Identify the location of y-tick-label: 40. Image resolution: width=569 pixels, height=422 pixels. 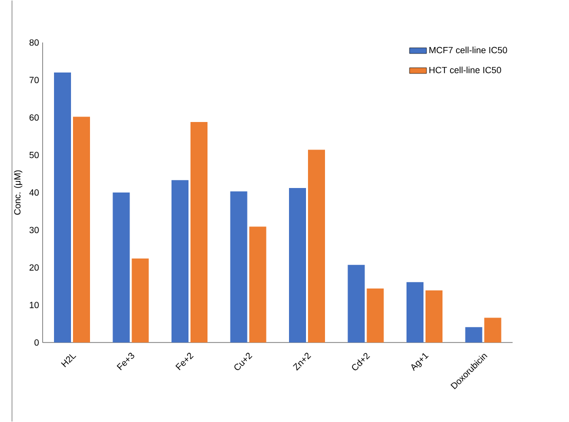
(34, 192).